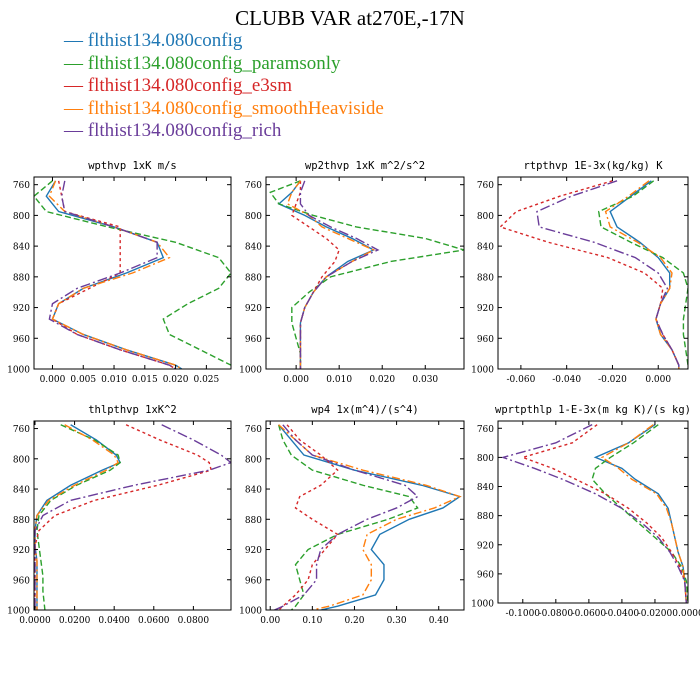  Describe the element at coordinates (655, 614) in the screenshot. I see `x-tick-label: -0.0200` at that location.